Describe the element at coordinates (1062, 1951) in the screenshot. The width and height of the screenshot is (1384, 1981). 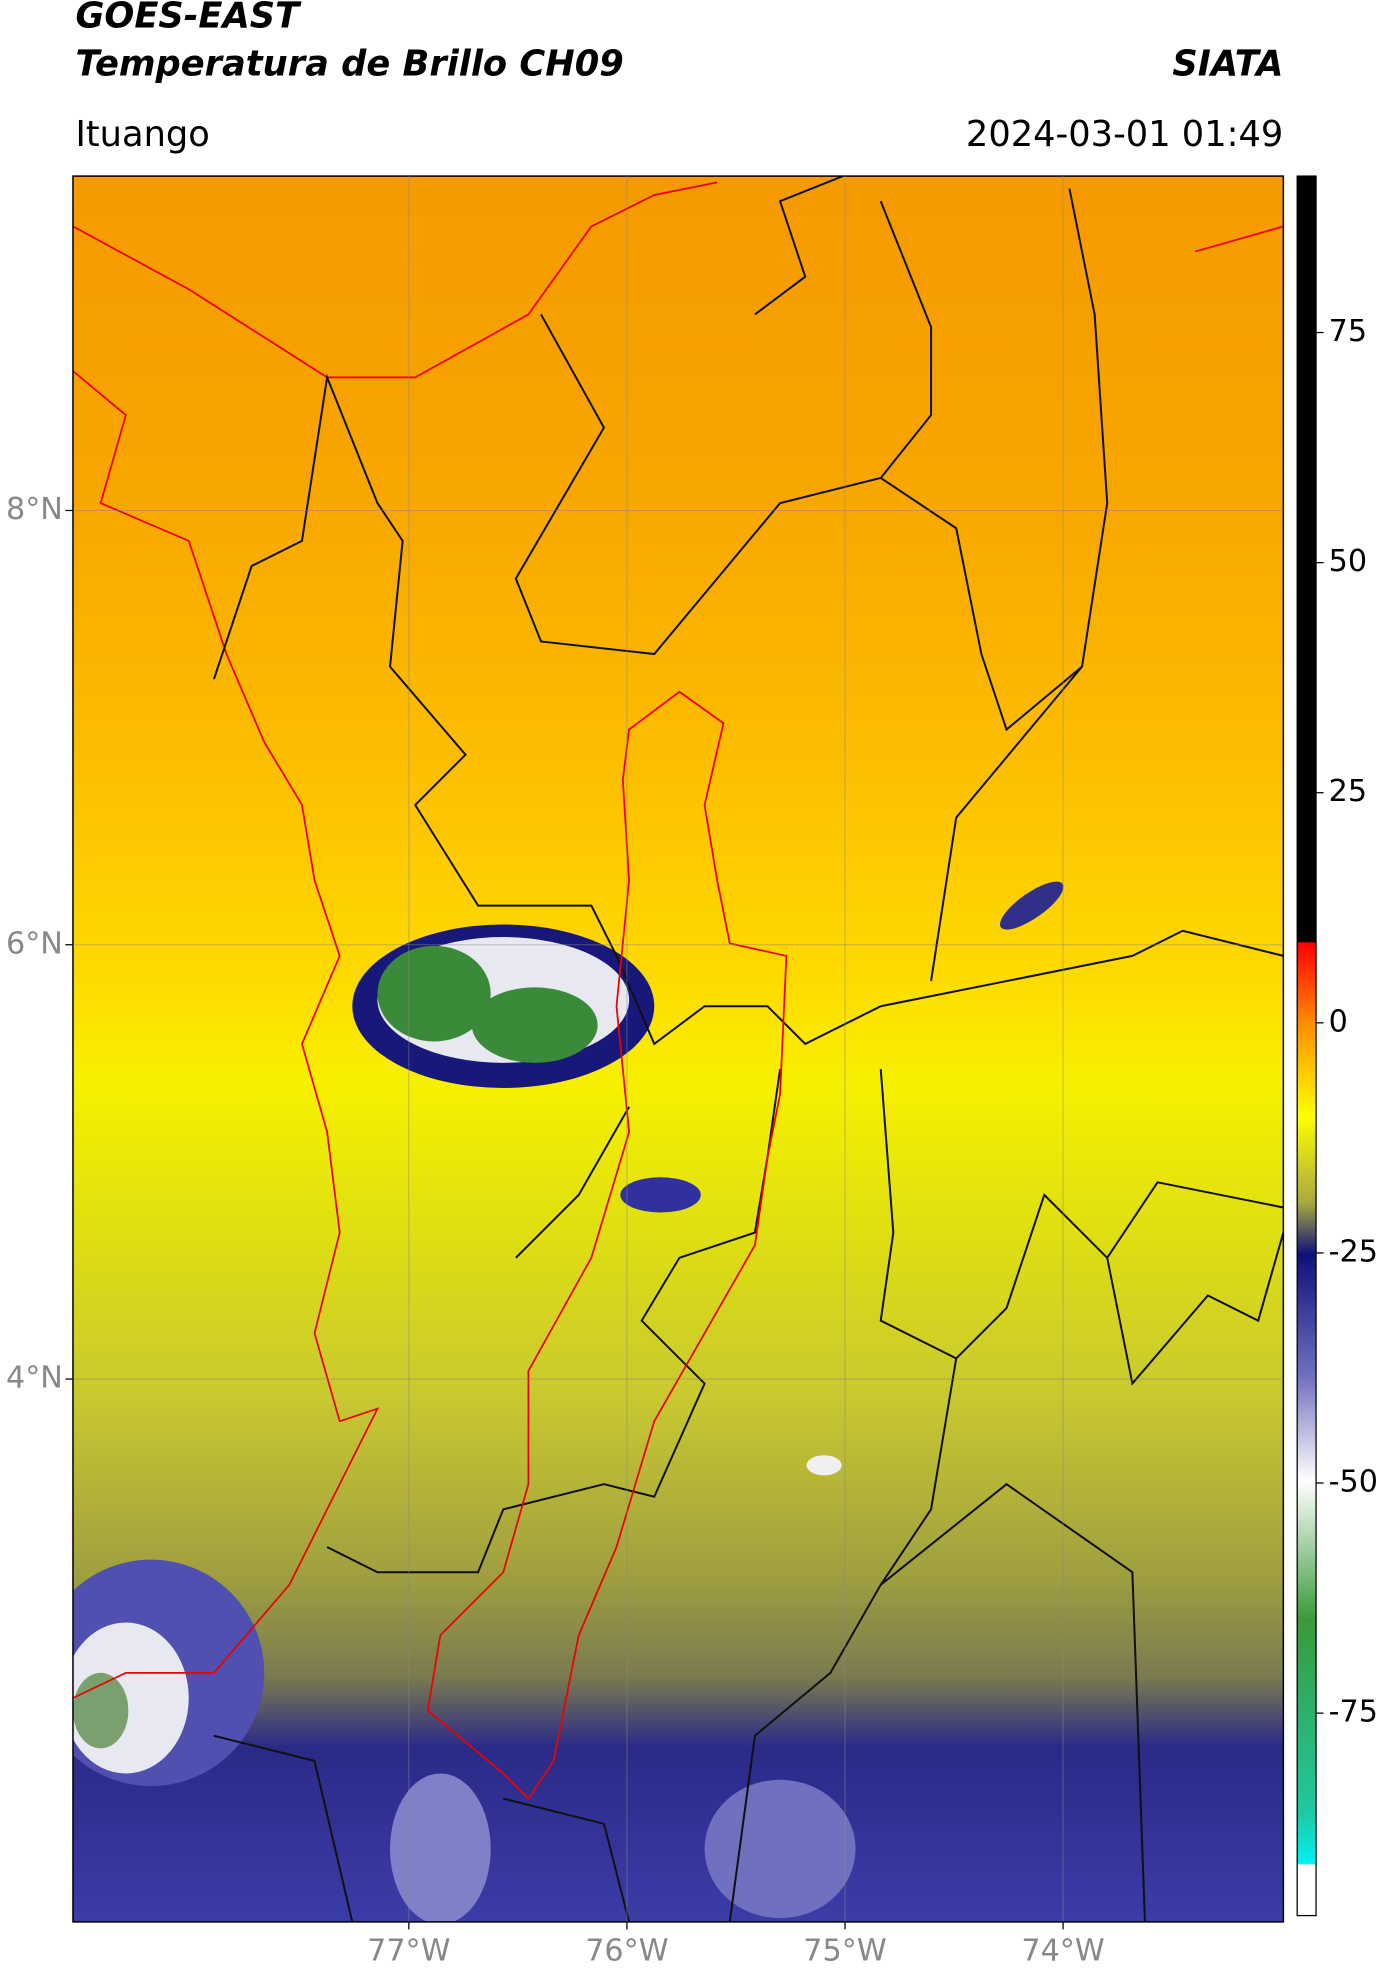
I see `lon-tick-label: 74°W` at that location.